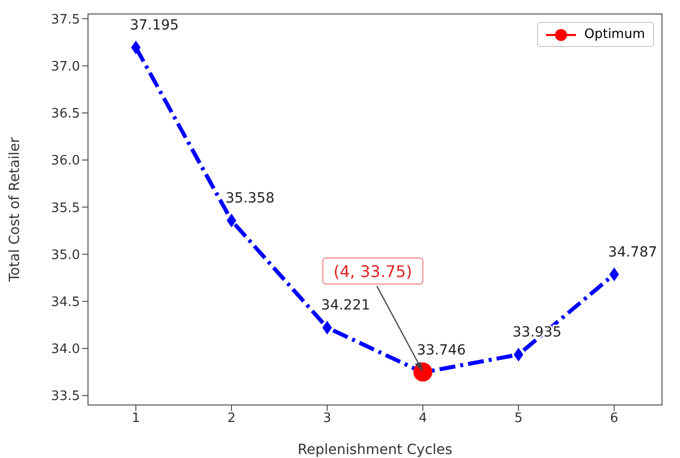 The height and width of the screenshot is (458, 680). What do you see at coordinates (441, 350) in the screenshot?
I see `data-label: 33.746` at bounding box center [441, 350].